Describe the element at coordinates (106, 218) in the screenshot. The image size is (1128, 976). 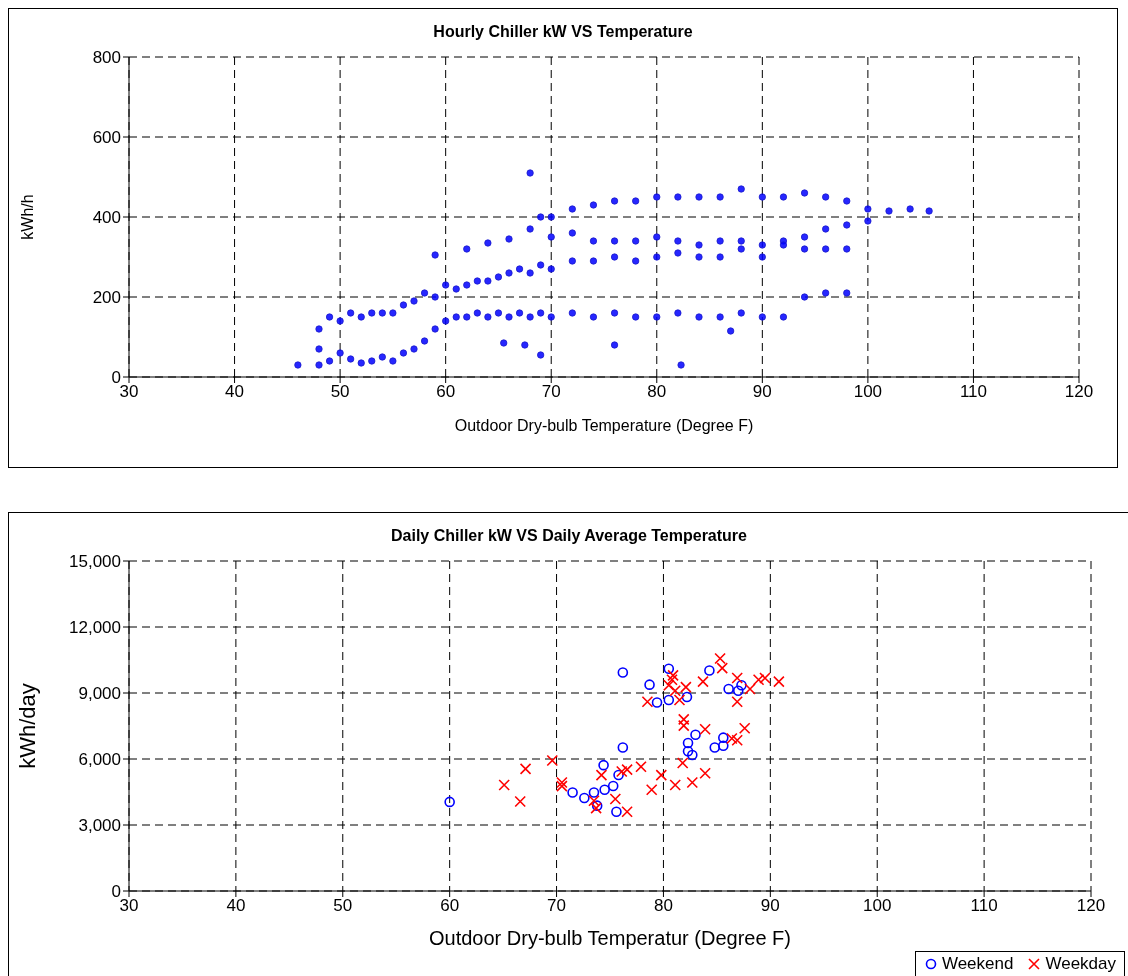
I see `y-tick-label: 400` at that location.